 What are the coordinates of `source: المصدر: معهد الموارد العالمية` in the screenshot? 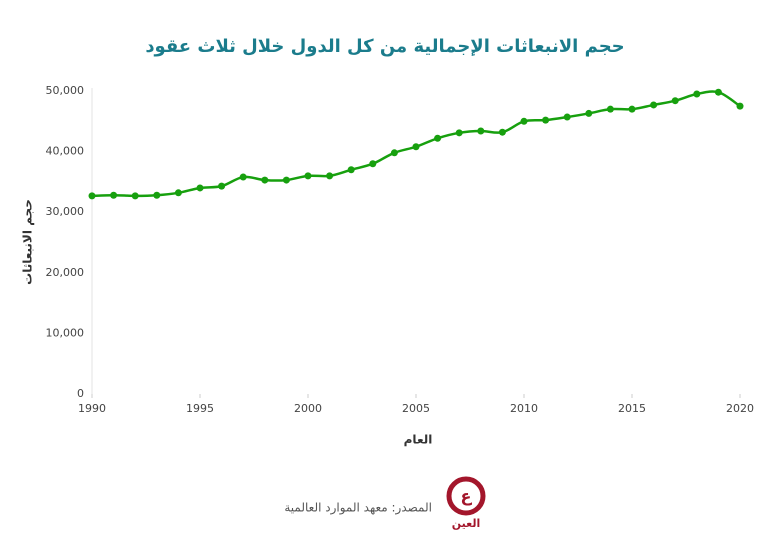 It's located at (358, 508).